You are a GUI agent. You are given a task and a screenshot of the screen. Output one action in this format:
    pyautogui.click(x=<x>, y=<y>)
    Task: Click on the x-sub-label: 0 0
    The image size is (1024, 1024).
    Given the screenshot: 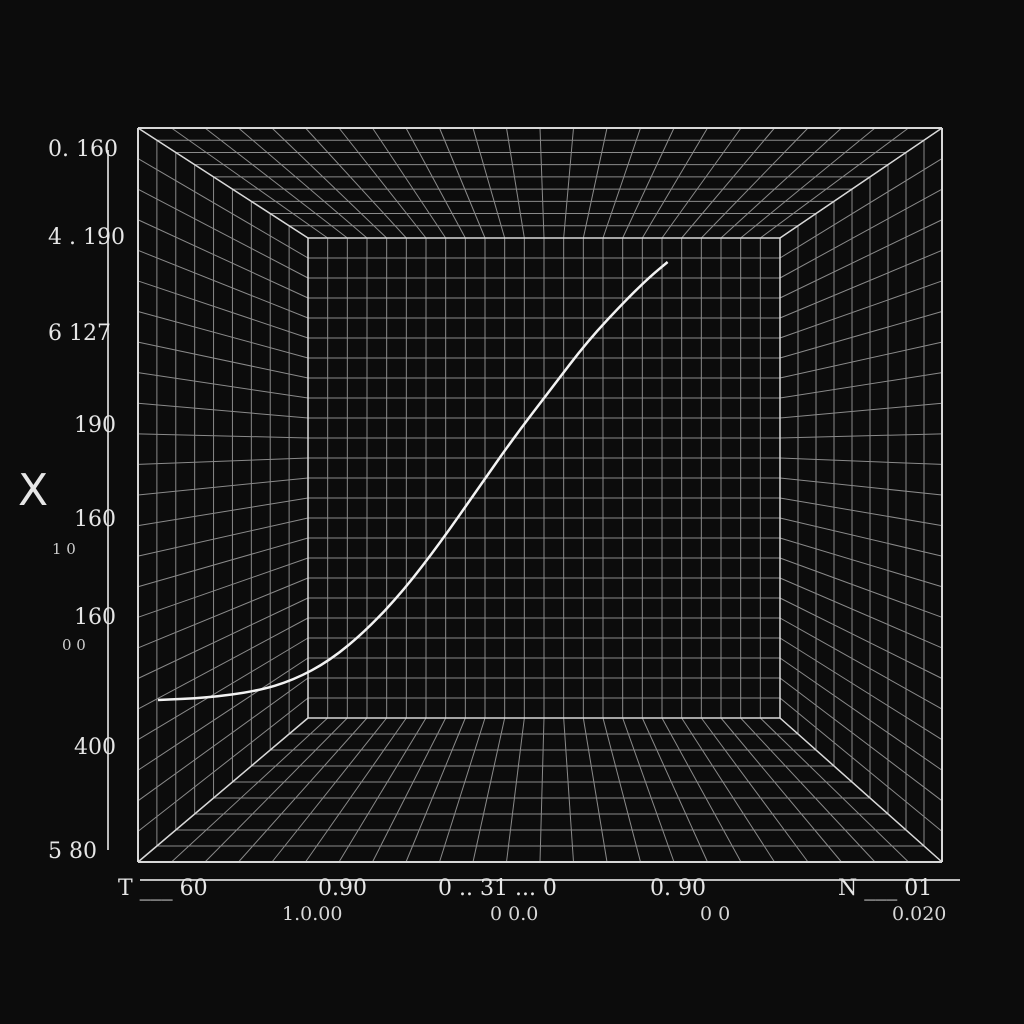 What is the action you would take?
    pyautogui.click(x=715, y=914)
    